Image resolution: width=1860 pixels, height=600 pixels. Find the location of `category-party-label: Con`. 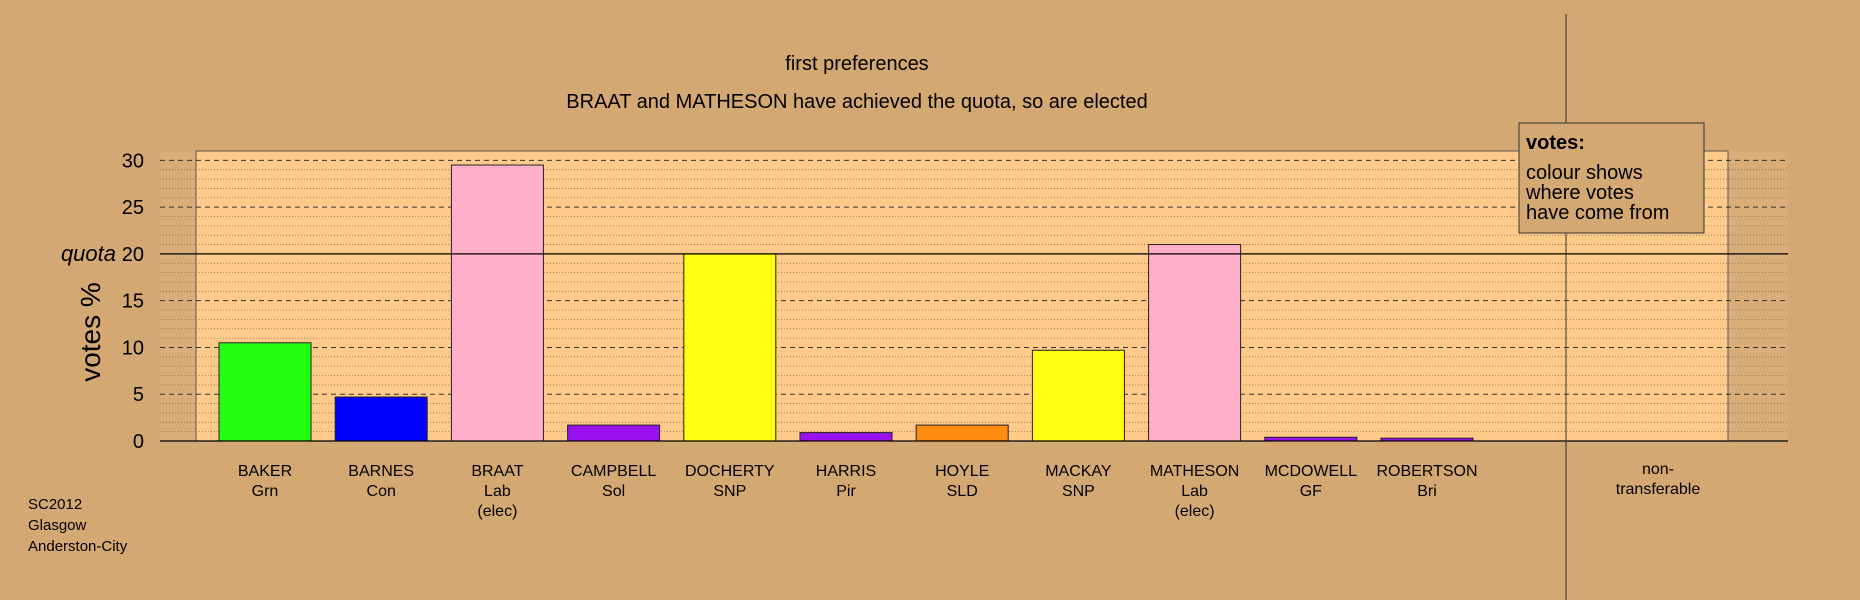

category-party-label: Con is located at coordinates (381, 491).